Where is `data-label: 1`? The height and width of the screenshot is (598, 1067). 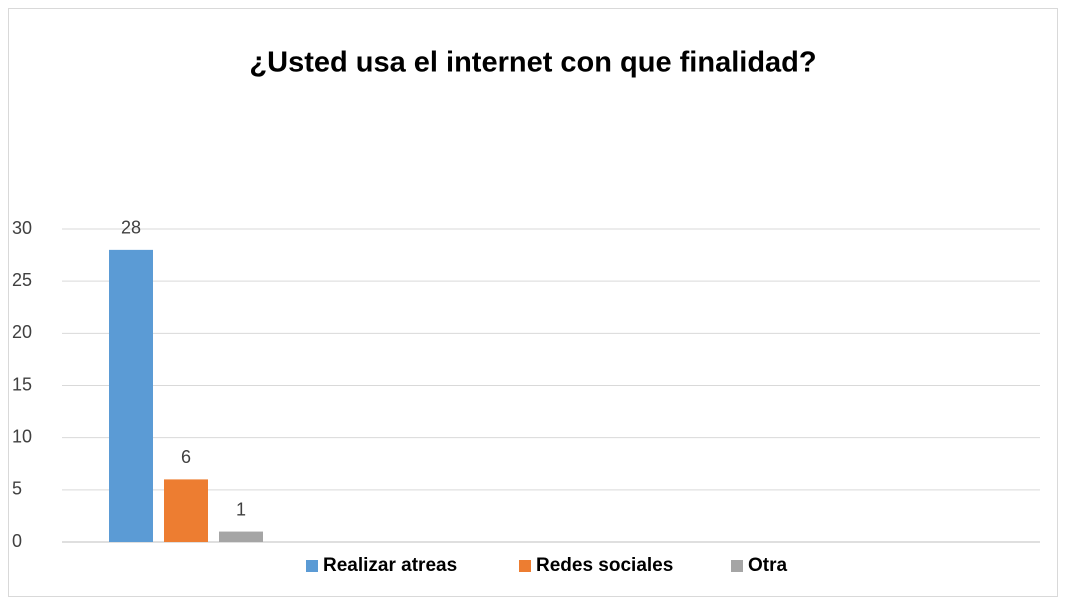 data-label: 1 is located at coordinates (241, 509).